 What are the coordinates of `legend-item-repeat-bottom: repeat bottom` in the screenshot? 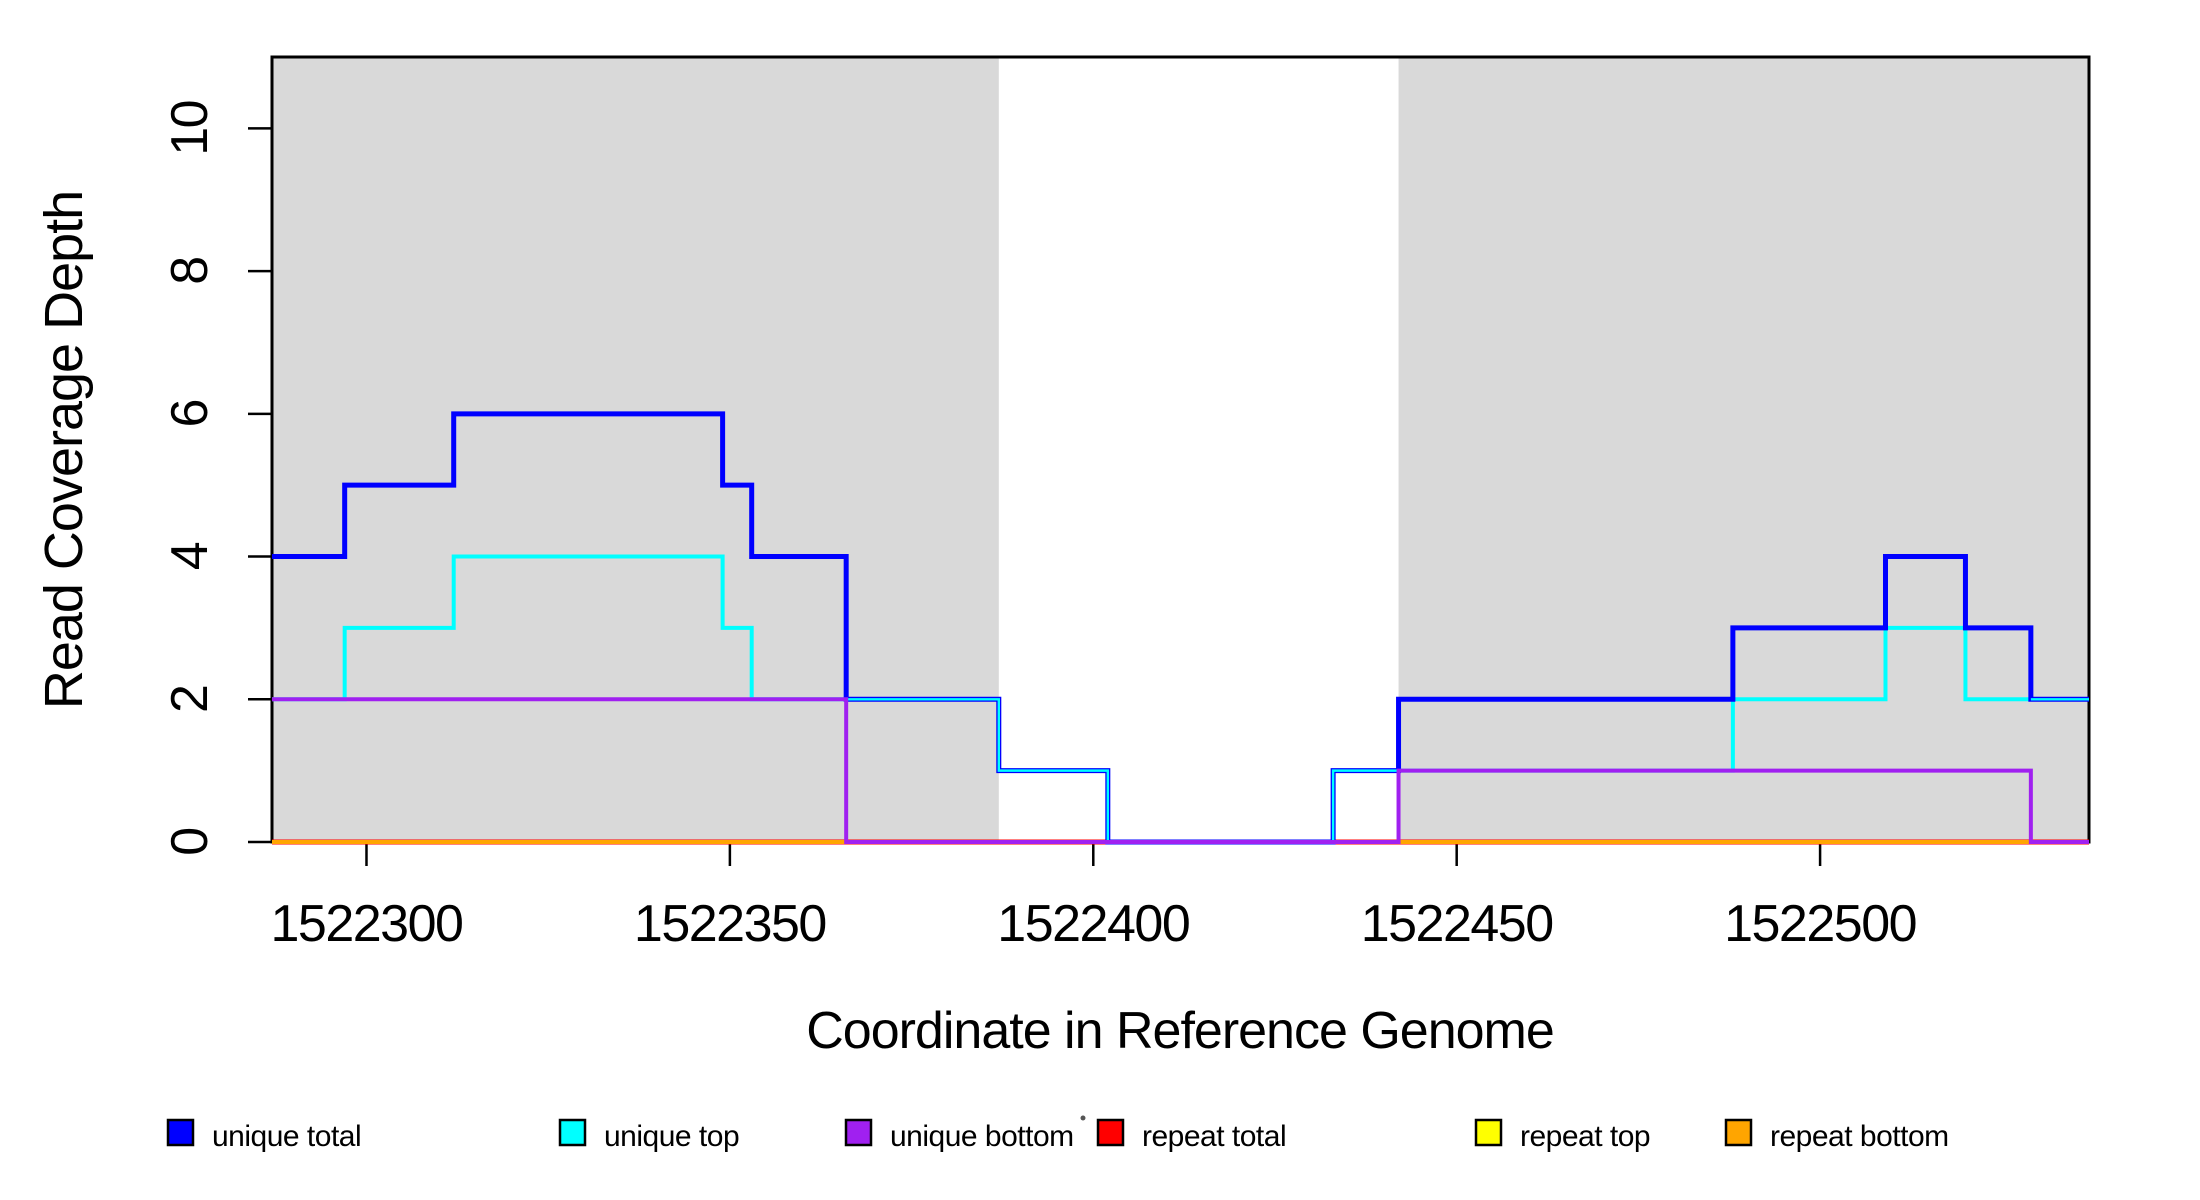 It's located at (1836, 1135).